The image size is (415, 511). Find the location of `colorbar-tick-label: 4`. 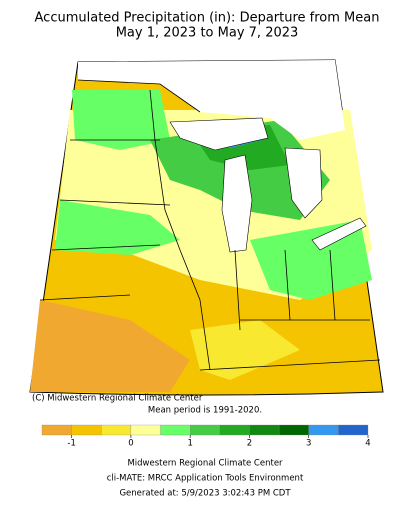

colorbar-tick-label: 4 is located at coordinates (367, 444).